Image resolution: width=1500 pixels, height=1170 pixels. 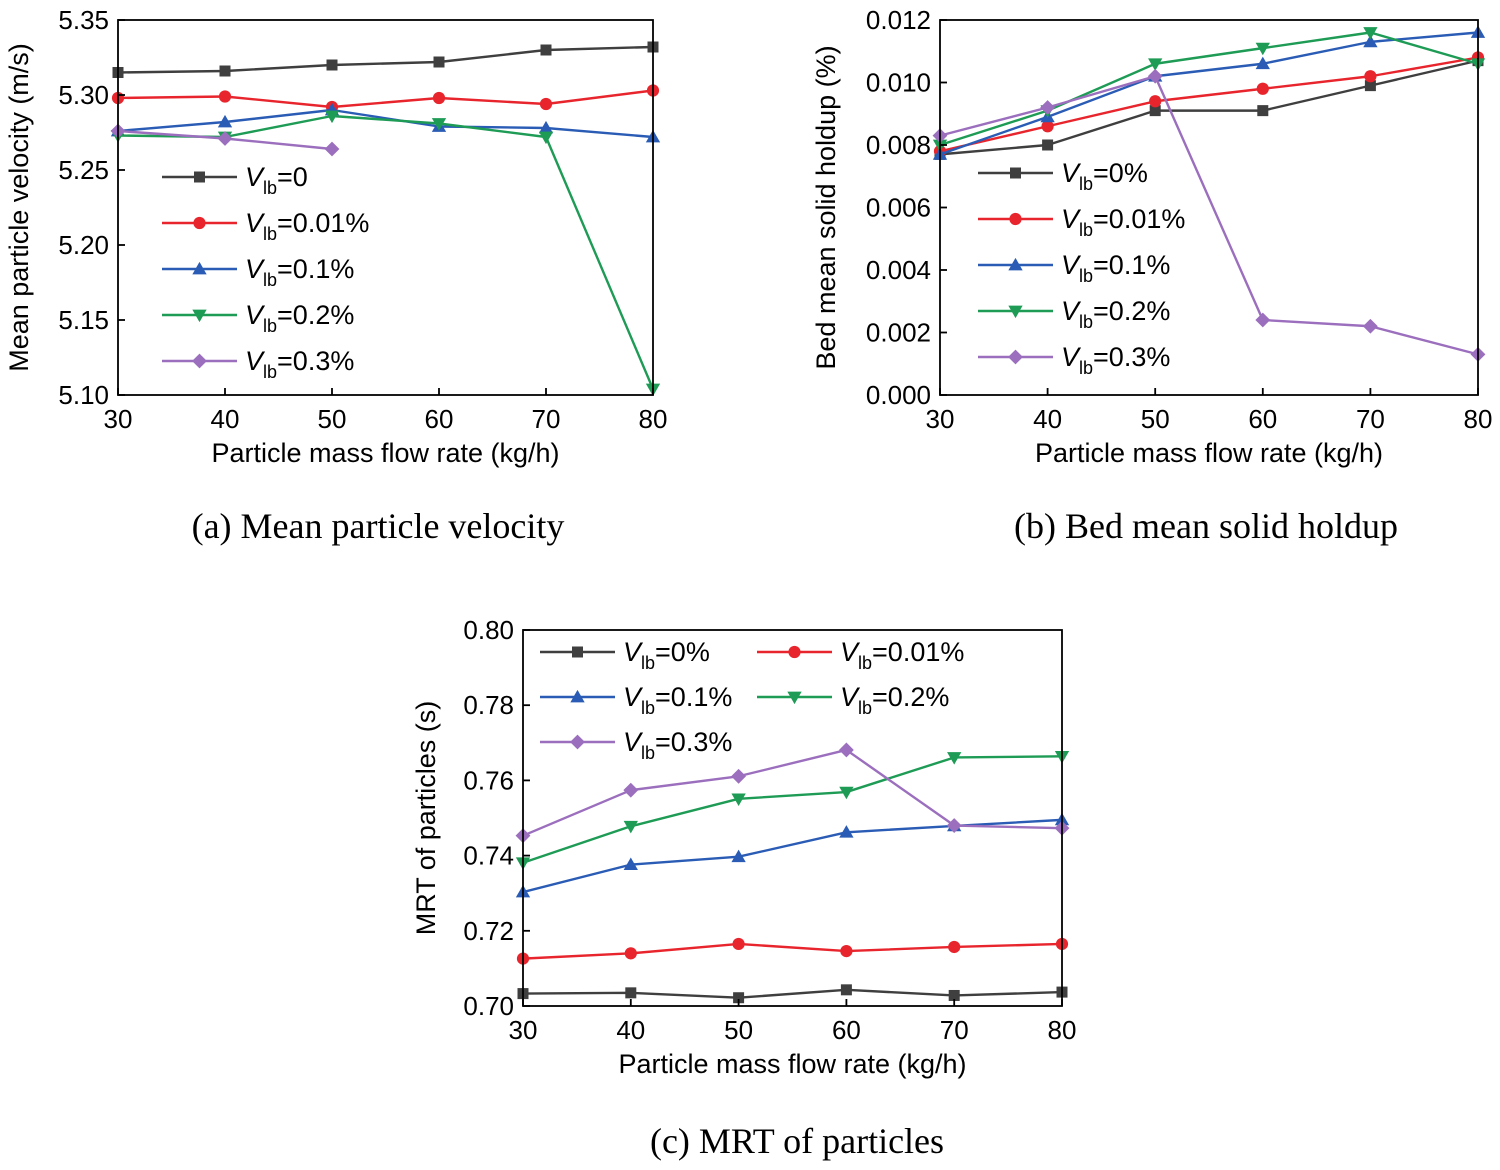 What do you see at coordinates (488, 705) in the screenshot?
I see `y-tick-label-0-78: 0.78` at bounding box center [488, 705].